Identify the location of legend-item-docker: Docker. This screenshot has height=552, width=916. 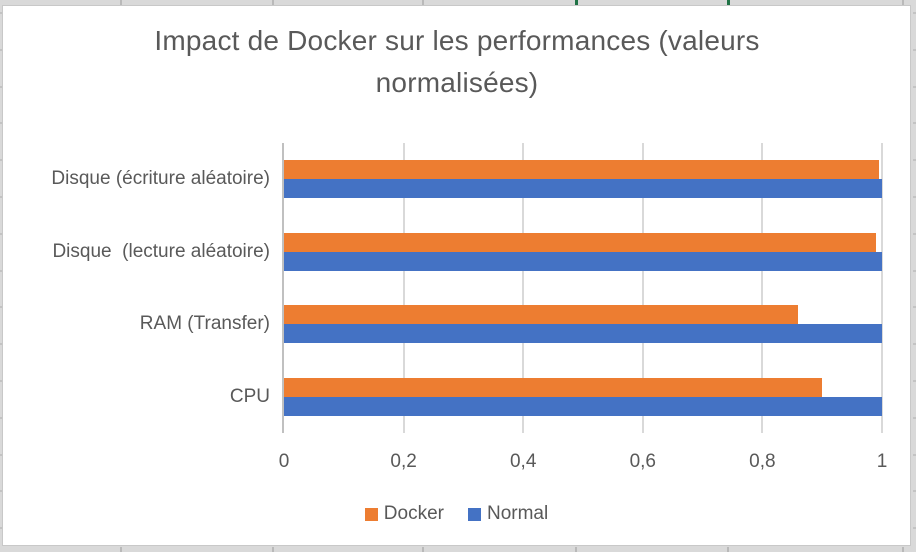
(404, 514).